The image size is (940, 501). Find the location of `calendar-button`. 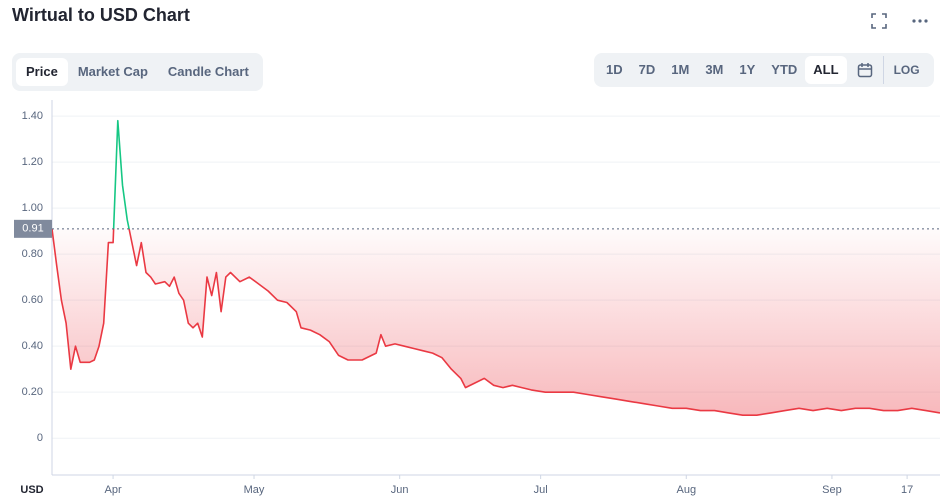

calendar-button is located at coordinates (865, 70).